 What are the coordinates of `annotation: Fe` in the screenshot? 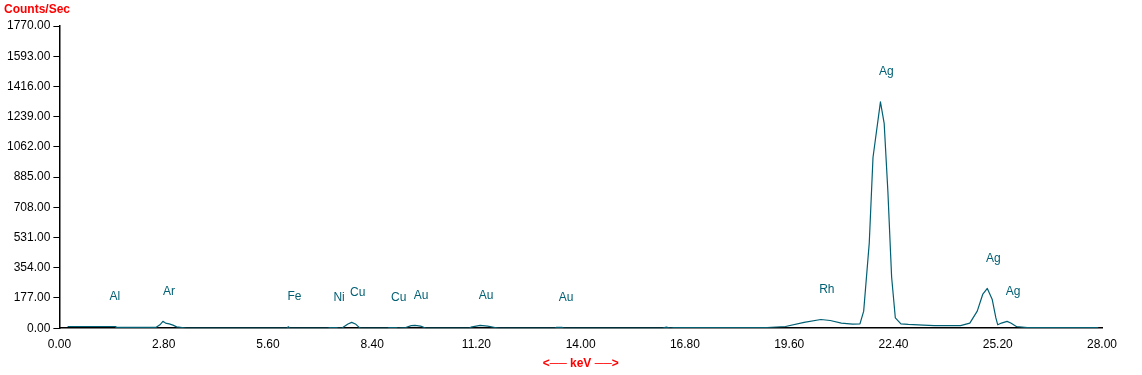 It's located at (294, 296).